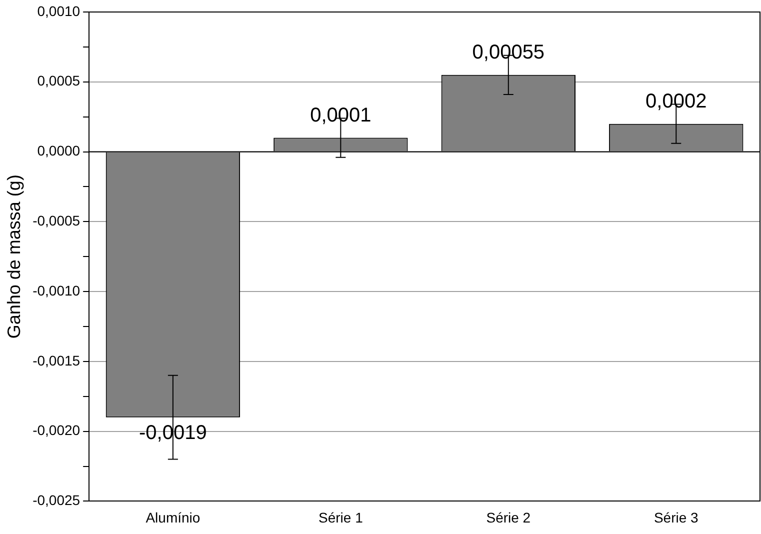 This screenshot has width=761, height=534. Describe the element at coordinates (56, 500) in the screenshot. I see `y-tick-label: -0,0025` at that location.